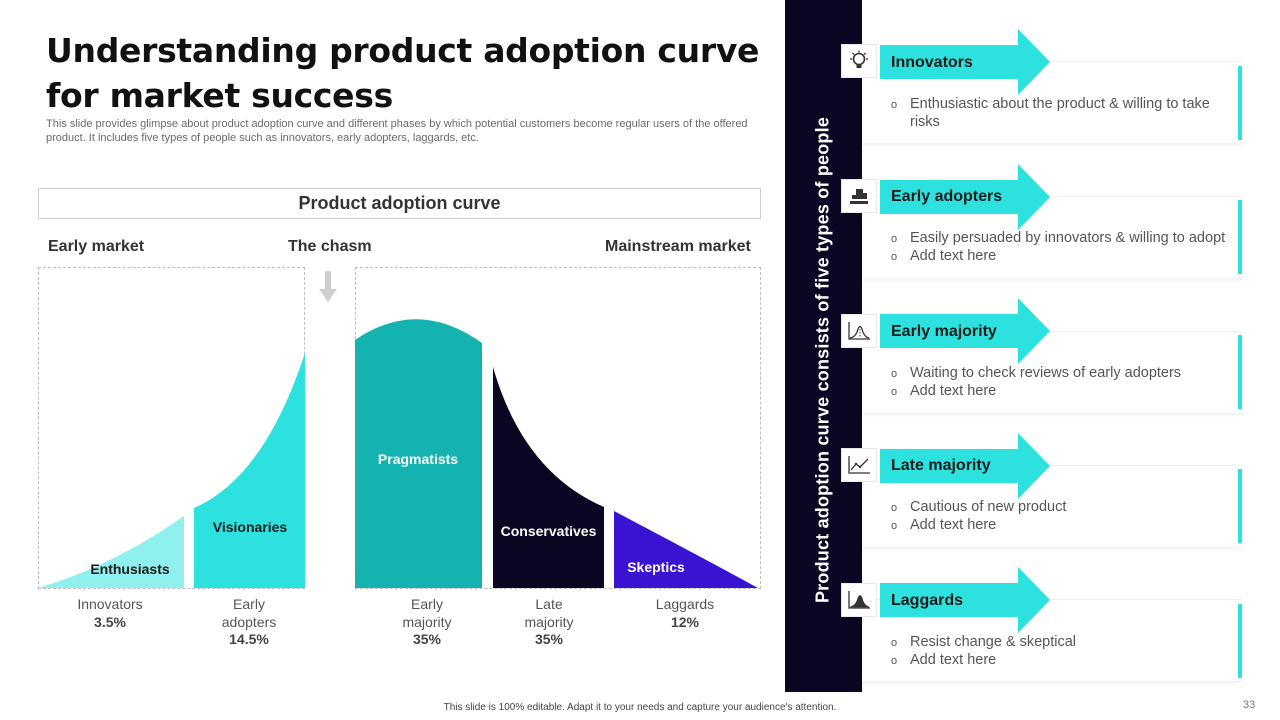 This screenshot has height=720, width=1280. I want to click on category-percent: 3.5%, so click(110, 621).